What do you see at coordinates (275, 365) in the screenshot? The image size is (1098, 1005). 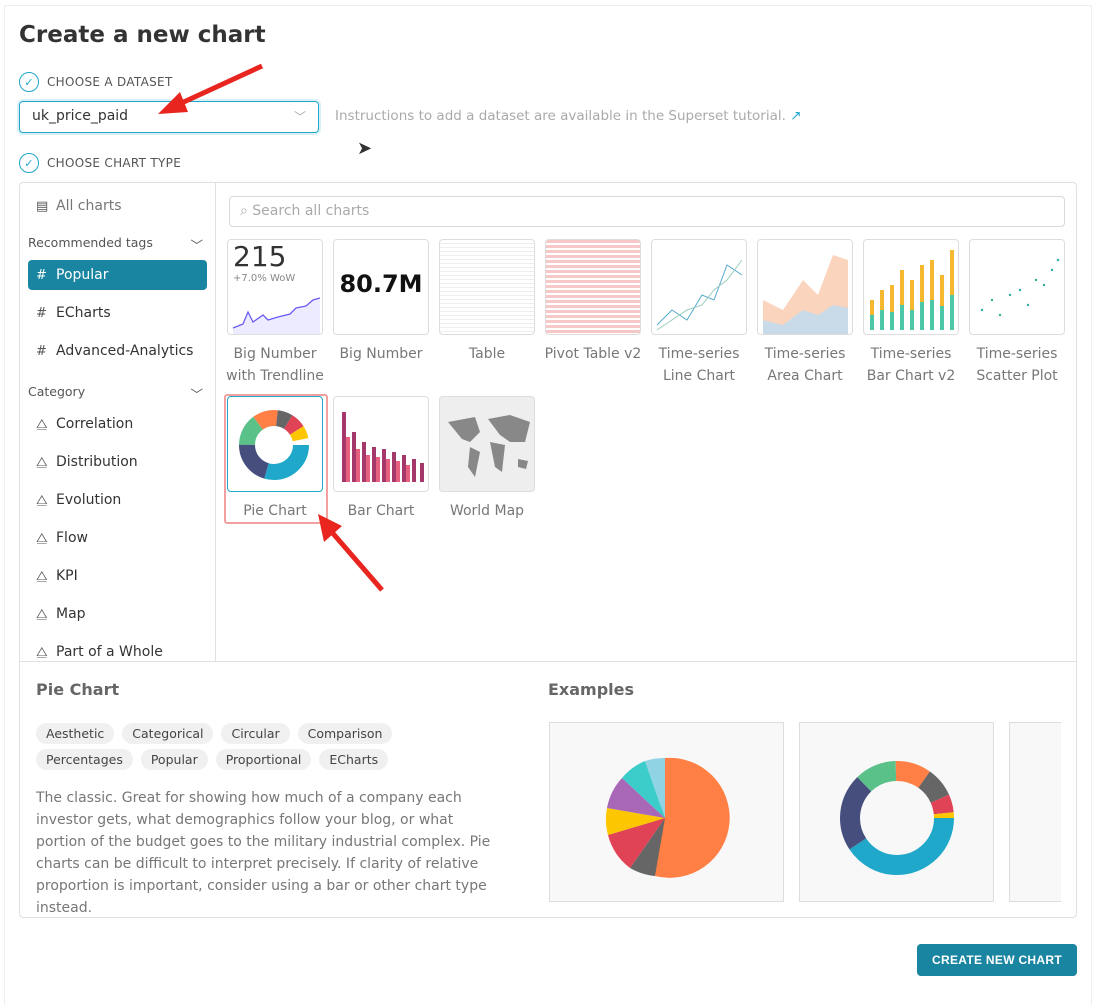 I see `chart-label: Big Number with Trendline` at bounding box center [275, 365].